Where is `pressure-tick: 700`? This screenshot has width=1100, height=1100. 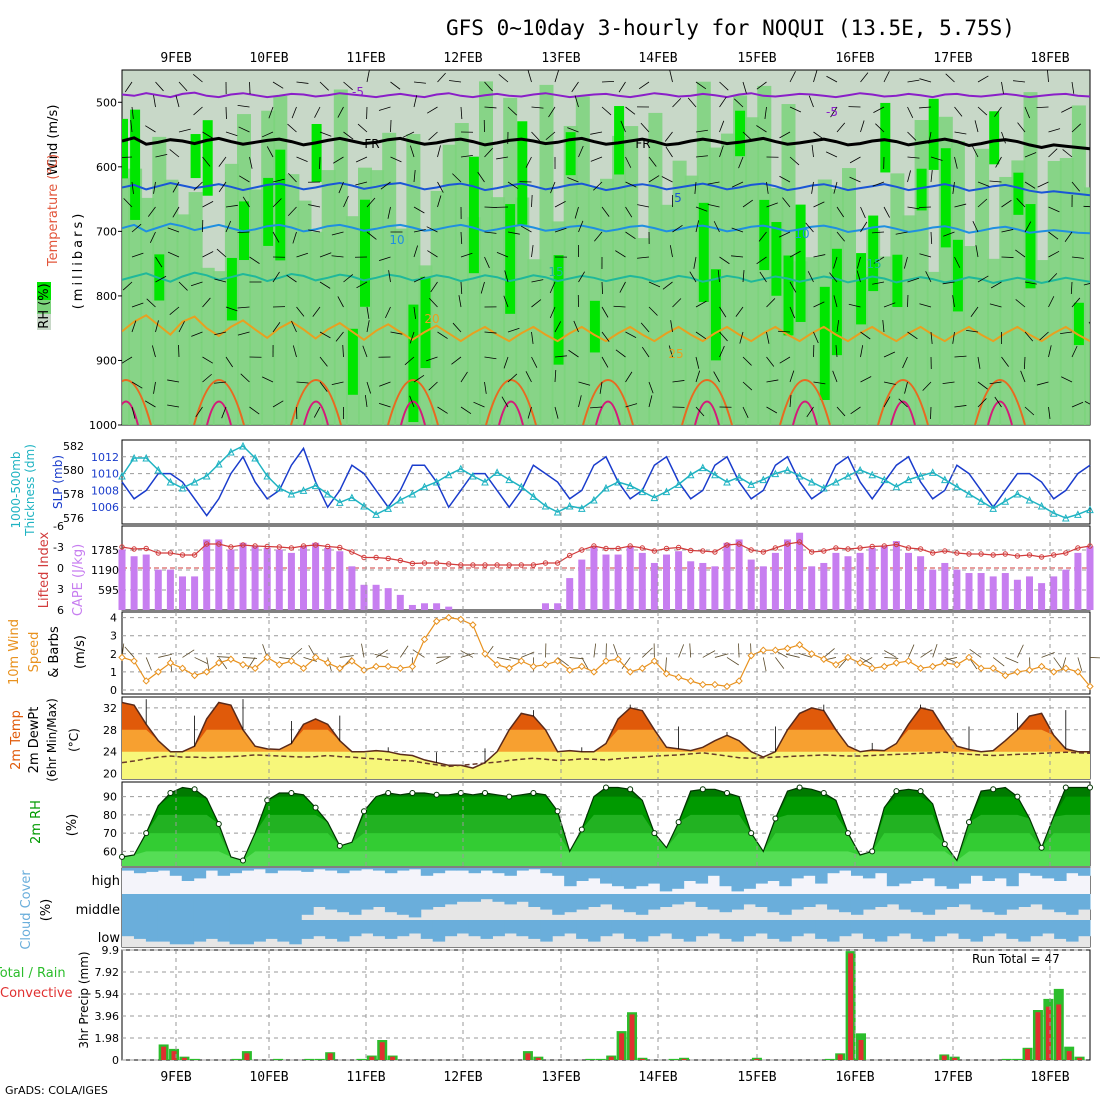 pressure-tick: 700 is located at coordinates (106, 231).